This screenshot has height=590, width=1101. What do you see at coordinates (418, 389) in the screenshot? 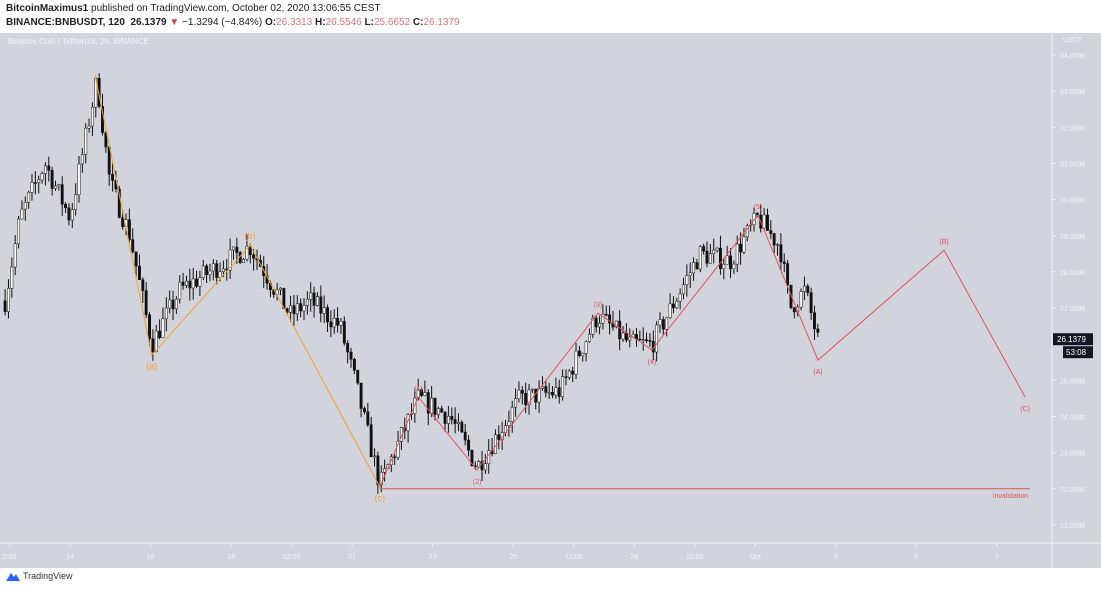
I see `wave-label: (1)` at bounding box center [418, 389].